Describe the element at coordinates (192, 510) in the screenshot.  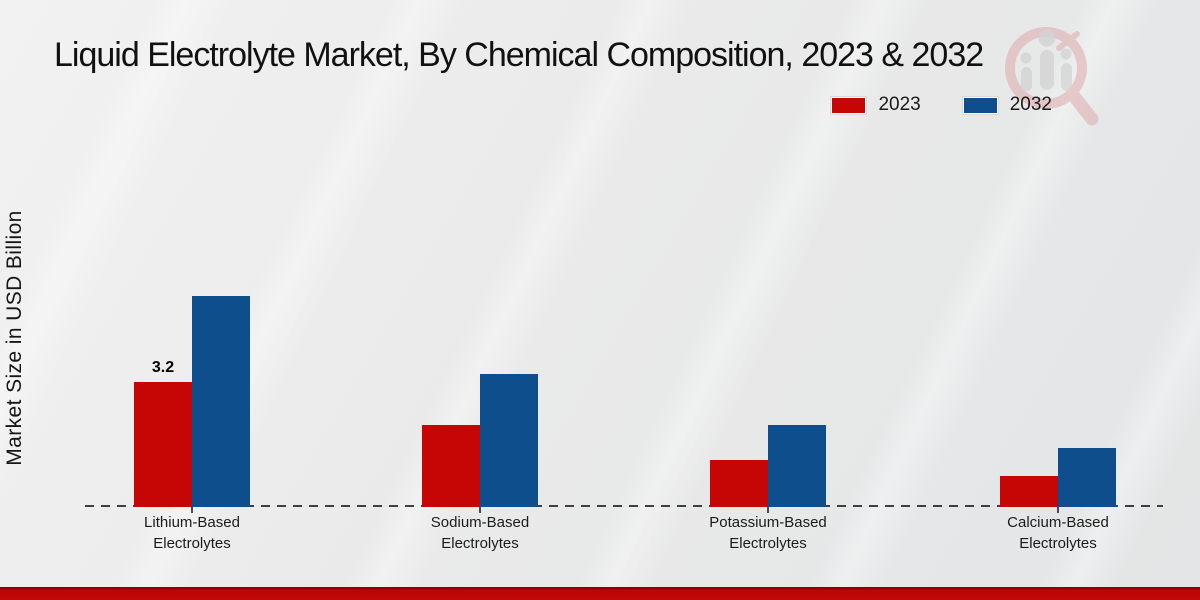
I see `x-axis-tick-lithium-based` at that location.